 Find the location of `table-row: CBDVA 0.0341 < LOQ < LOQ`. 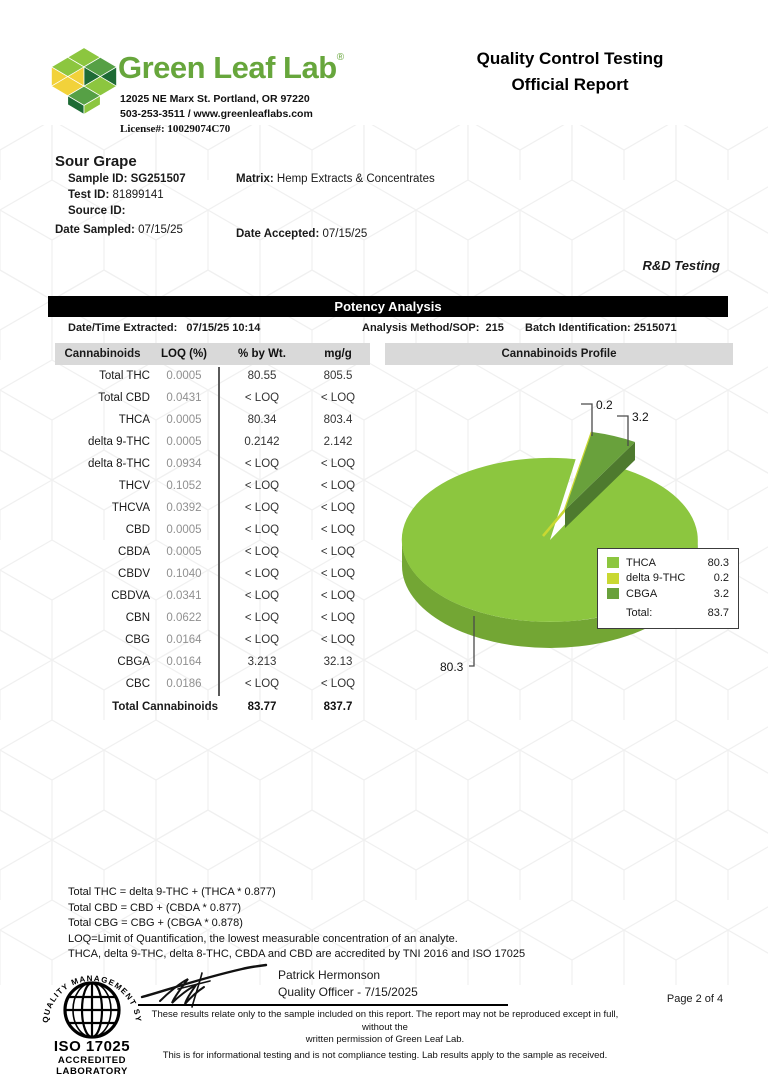

table-row: CBDVA 0.0341 < LOQ < LOQ is located at coordinates (212, 596).